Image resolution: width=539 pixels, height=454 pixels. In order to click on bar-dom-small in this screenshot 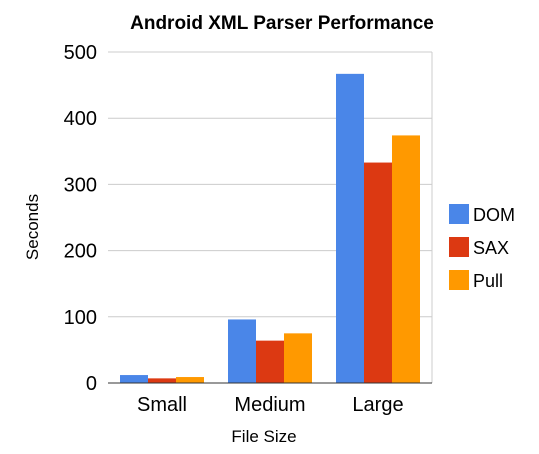, I will do `click(134, 379)`.